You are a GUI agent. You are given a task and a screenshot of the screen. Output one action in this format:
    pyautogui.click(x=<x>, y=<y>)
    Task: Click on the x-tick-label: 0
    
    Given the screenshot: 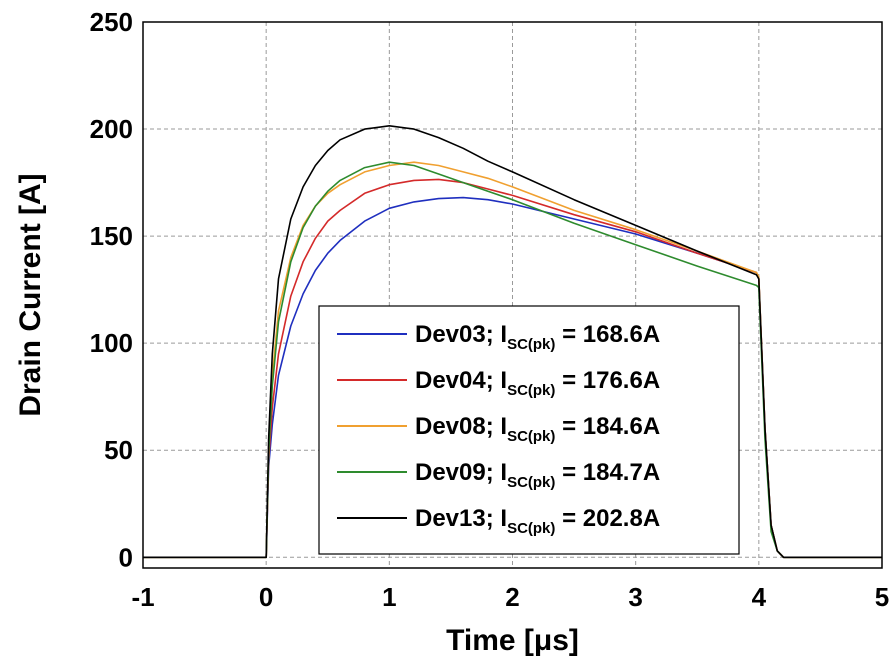 What is the action you would take?
    pyautogui.click(x=266, y=597)
    